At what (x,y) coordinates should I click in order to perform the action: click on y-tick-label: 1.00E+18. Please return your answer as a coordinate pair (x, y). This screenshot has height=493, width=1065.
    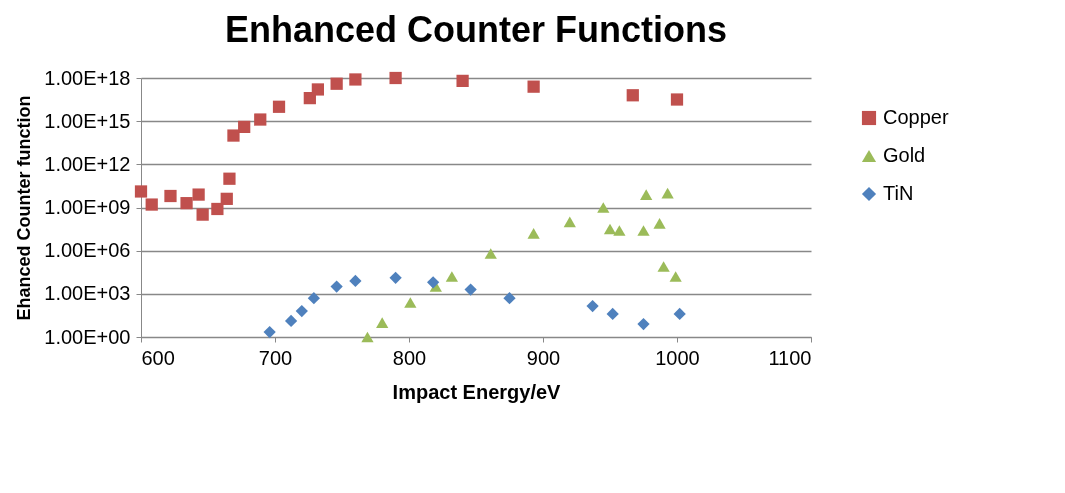
    Looking at the image, I should click on (87, 77).